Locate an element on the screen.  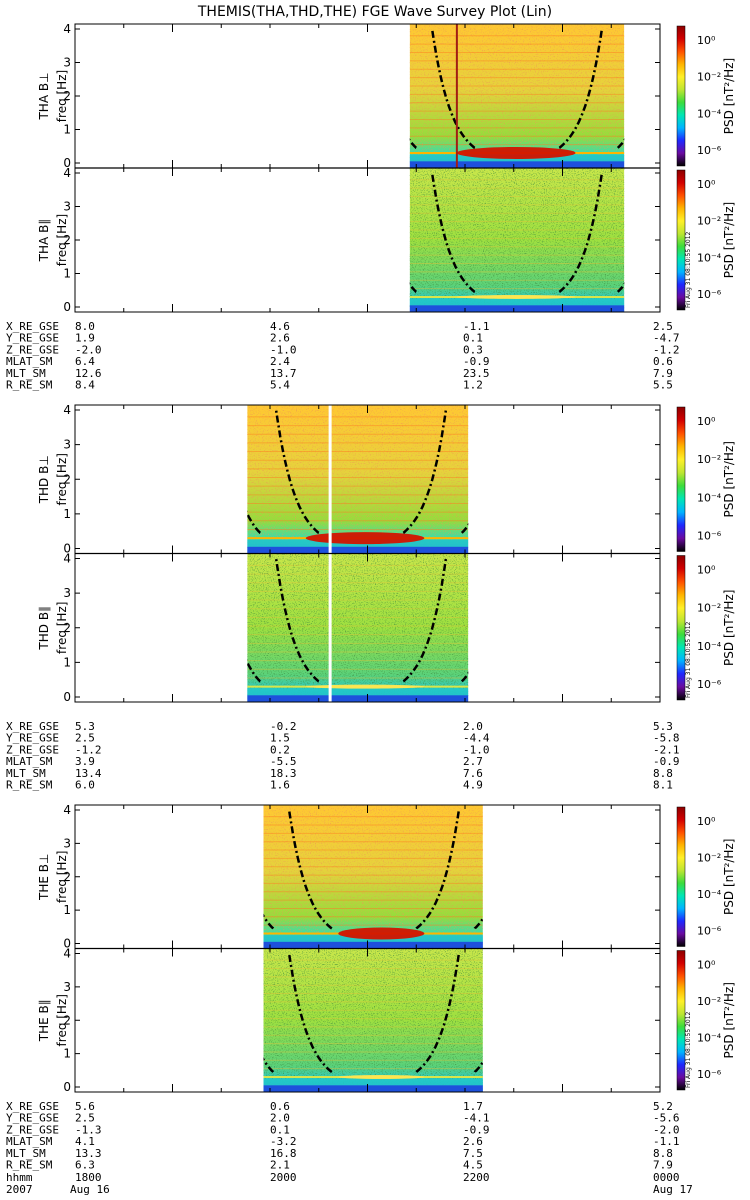
time-axis-label: Aug 17 is located at coordinates (673, 1189).